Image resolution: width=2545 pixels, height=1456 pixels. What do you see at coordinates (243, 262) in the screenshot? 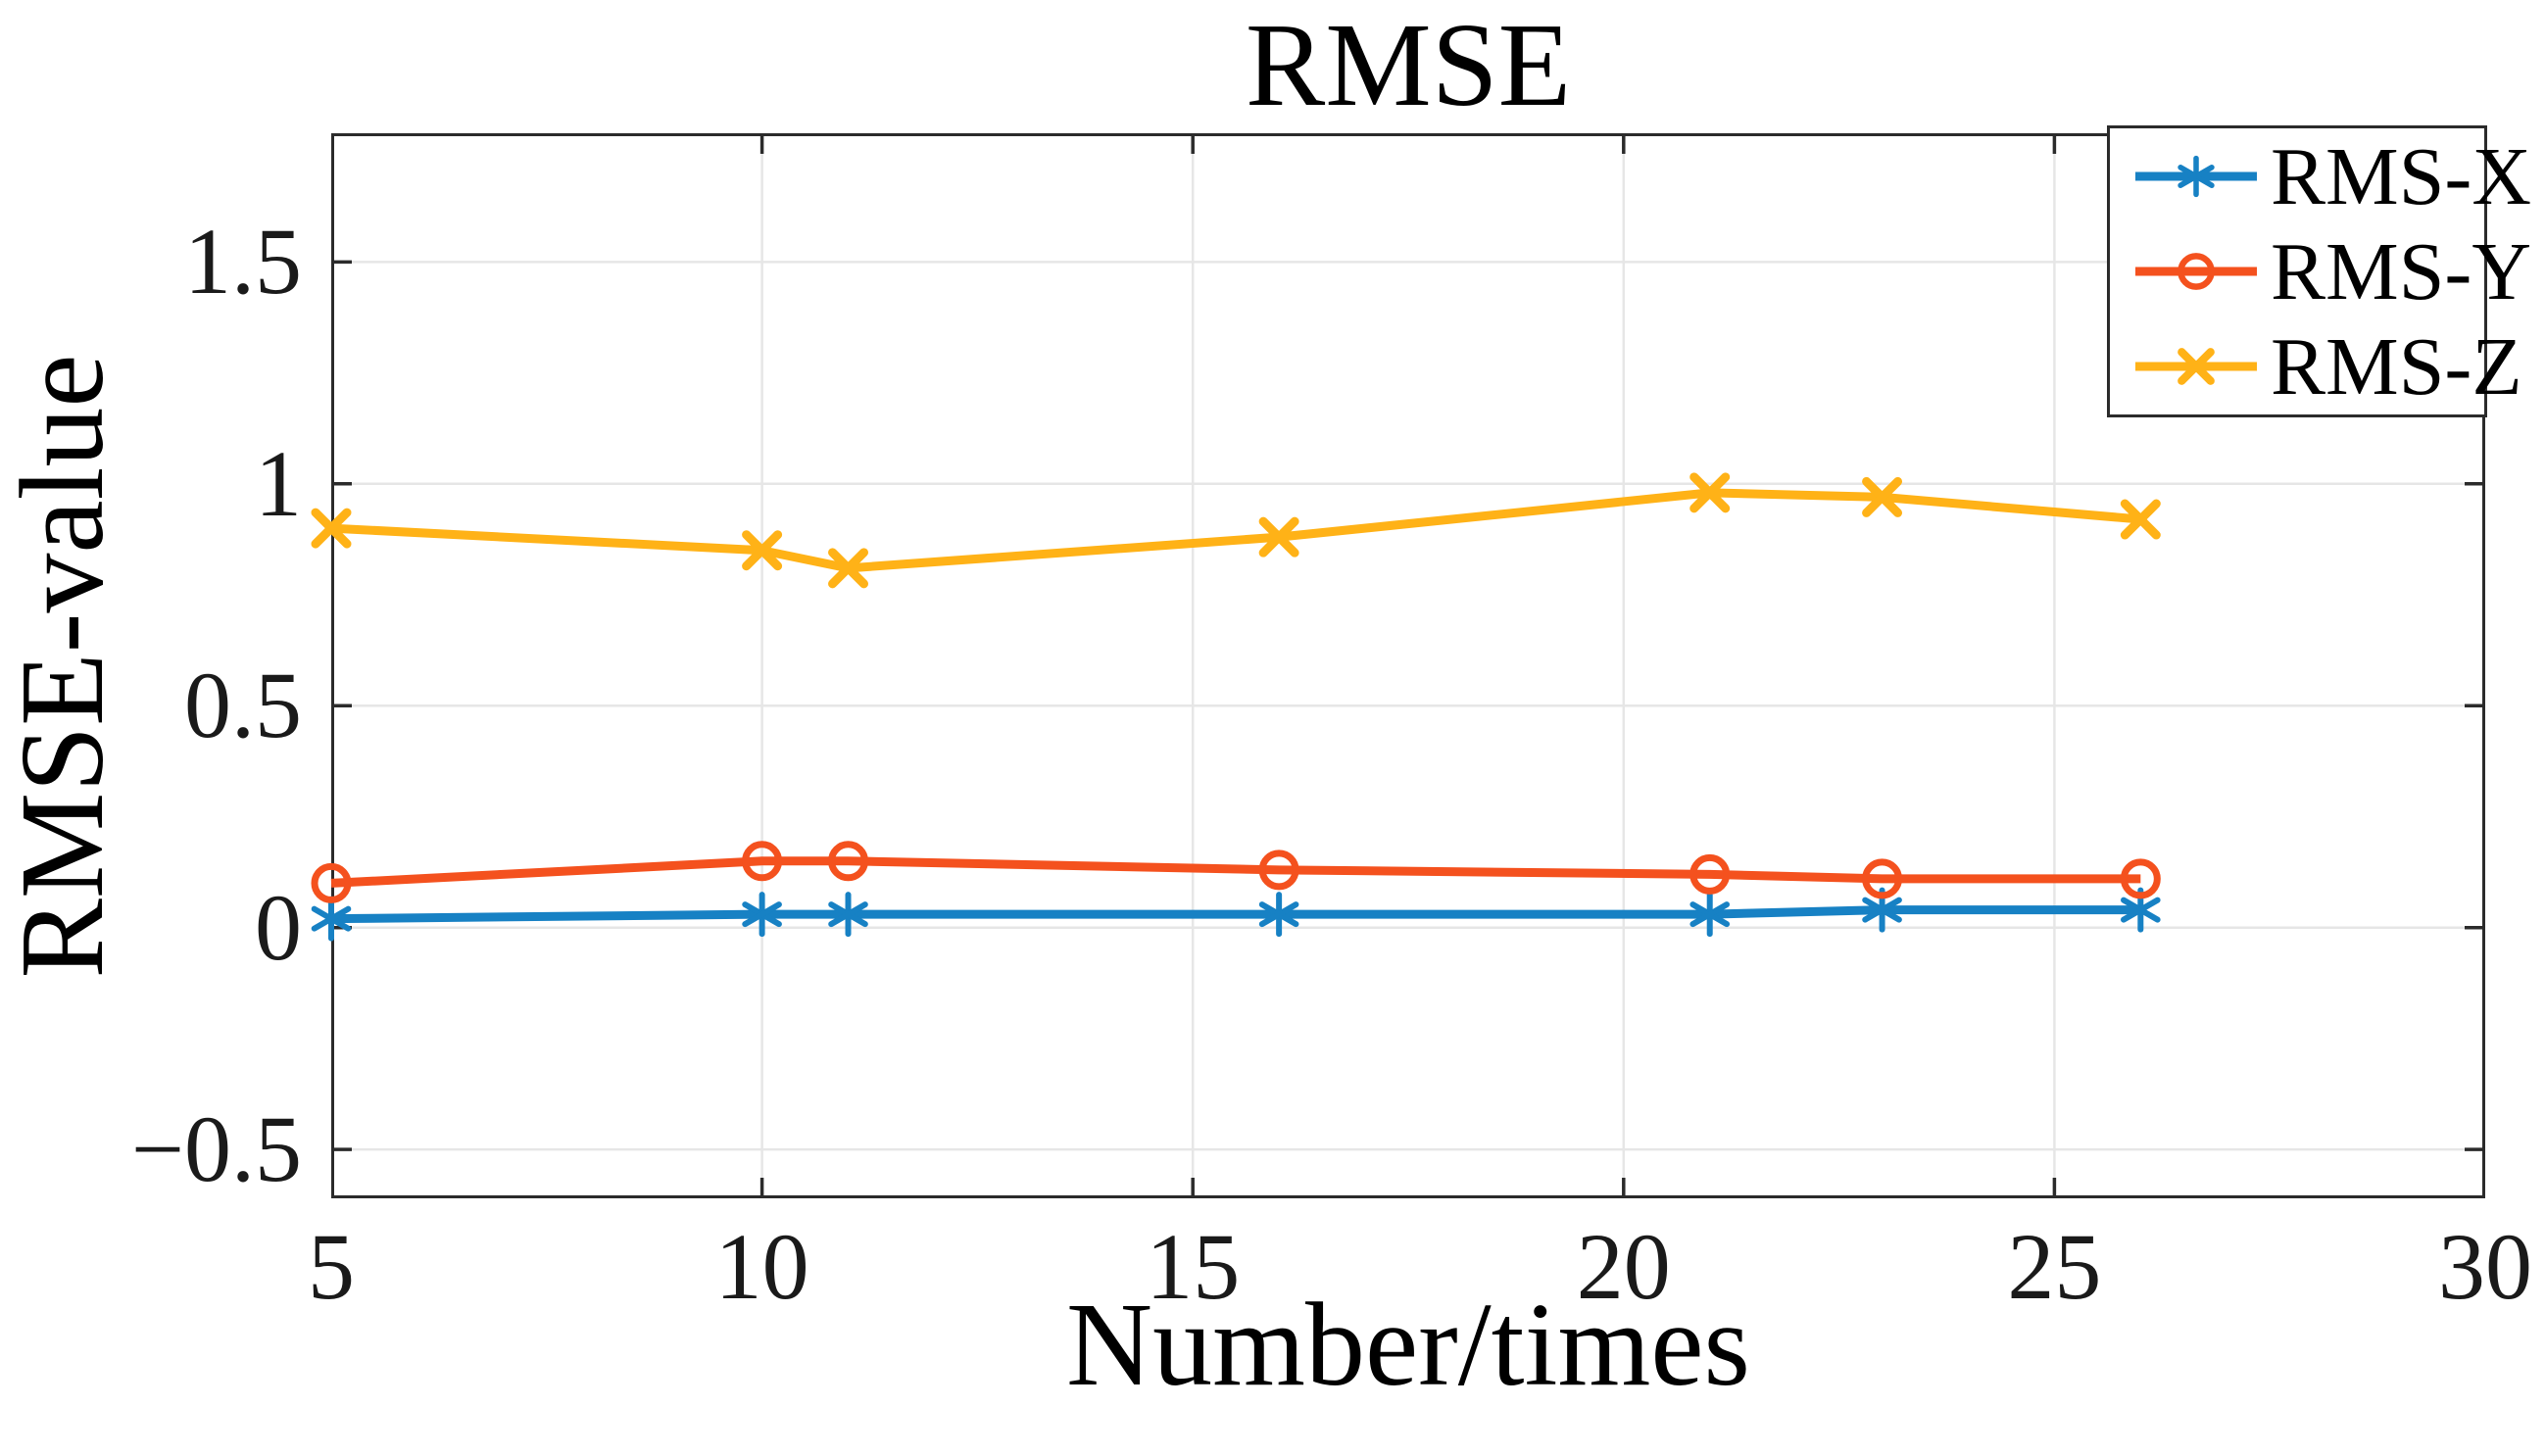
I see `y-tick-label: 1.5` at bounding box center [243, 262].